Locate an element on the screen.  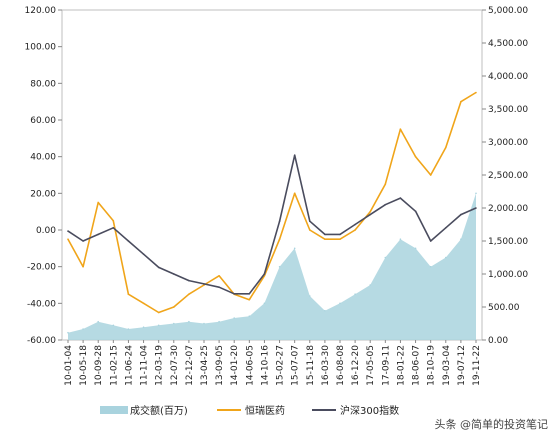
left-tick-label: 40.00 is located at coordinates (43, 158).